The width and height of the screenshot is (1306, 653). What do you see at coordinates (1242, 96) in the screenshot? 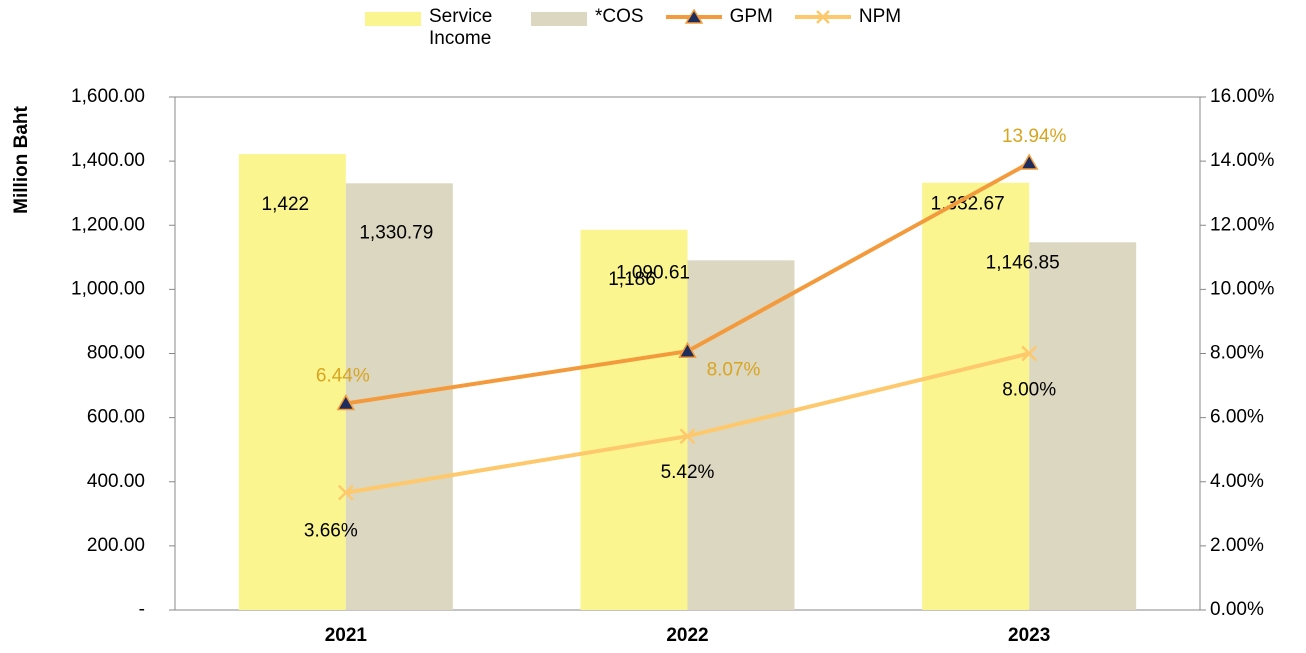
I see `y2-tick-label: 16.00%` at bounding box center [1242, 96].